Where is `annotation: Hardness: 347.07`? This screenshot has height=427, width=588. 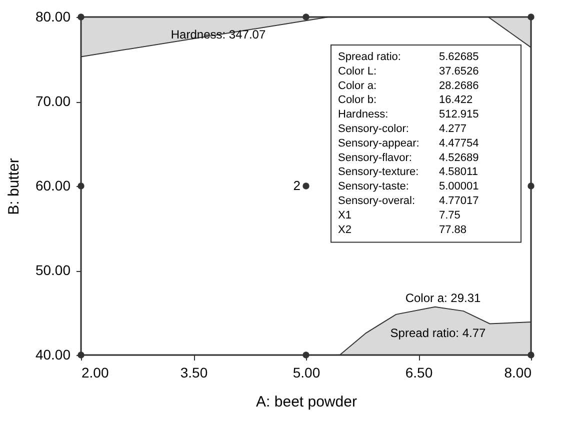 annotation: Hardness: 347.07 is located at coordinates (218, 35).